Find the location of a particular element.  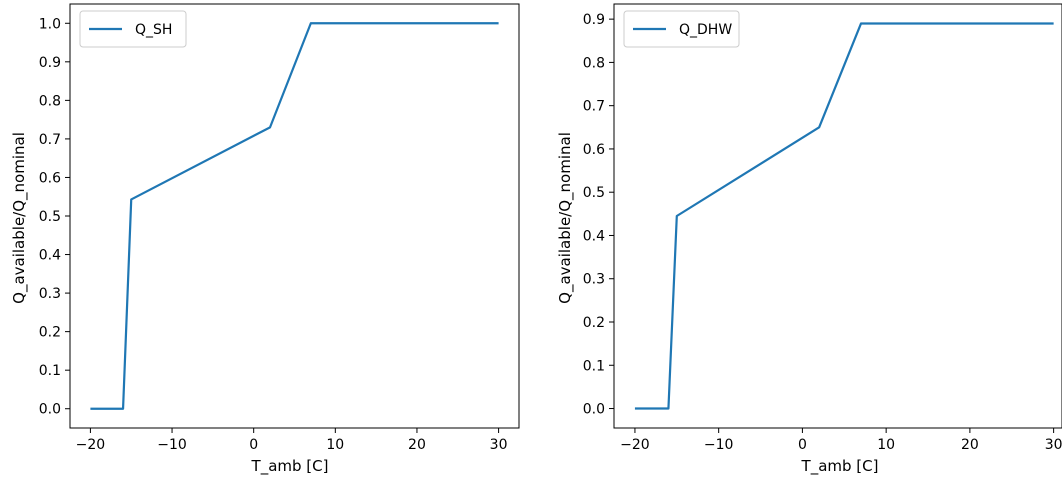

y-tick-label: 1.0 is located at coordinates (50, 24).